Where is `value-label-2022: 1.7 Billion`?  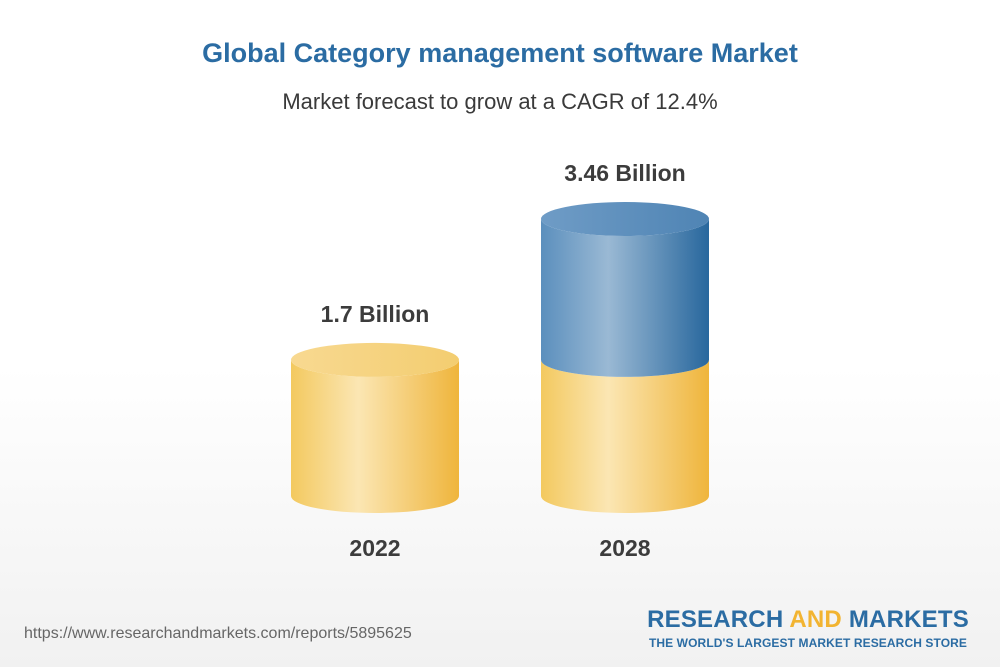
value-label-2022: 1.7 Billion is located at coordinates (375, 314).